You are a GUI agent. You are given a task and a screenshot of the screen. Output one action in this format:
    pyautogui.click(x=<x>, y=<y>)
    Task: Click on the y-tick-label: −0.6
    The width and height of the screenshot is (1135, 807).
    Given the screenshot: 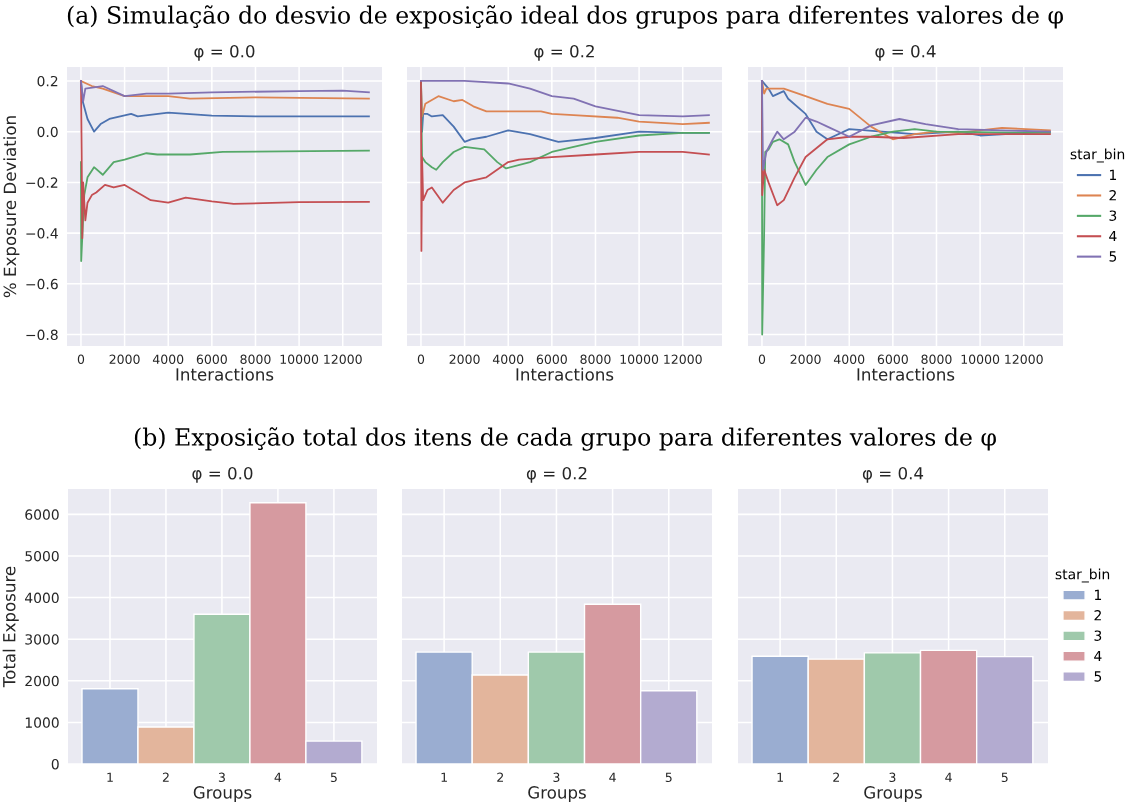 What is the action you would take?
    pyautogui.click(x=42, y=284)
    